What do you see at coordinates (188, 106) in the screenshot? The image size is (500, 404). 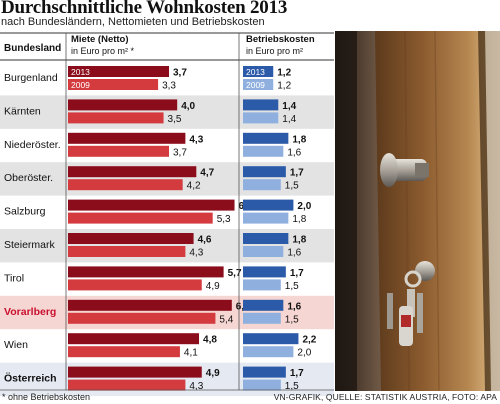 I see `value-label: 4,0` at bounding box center [188, 106].